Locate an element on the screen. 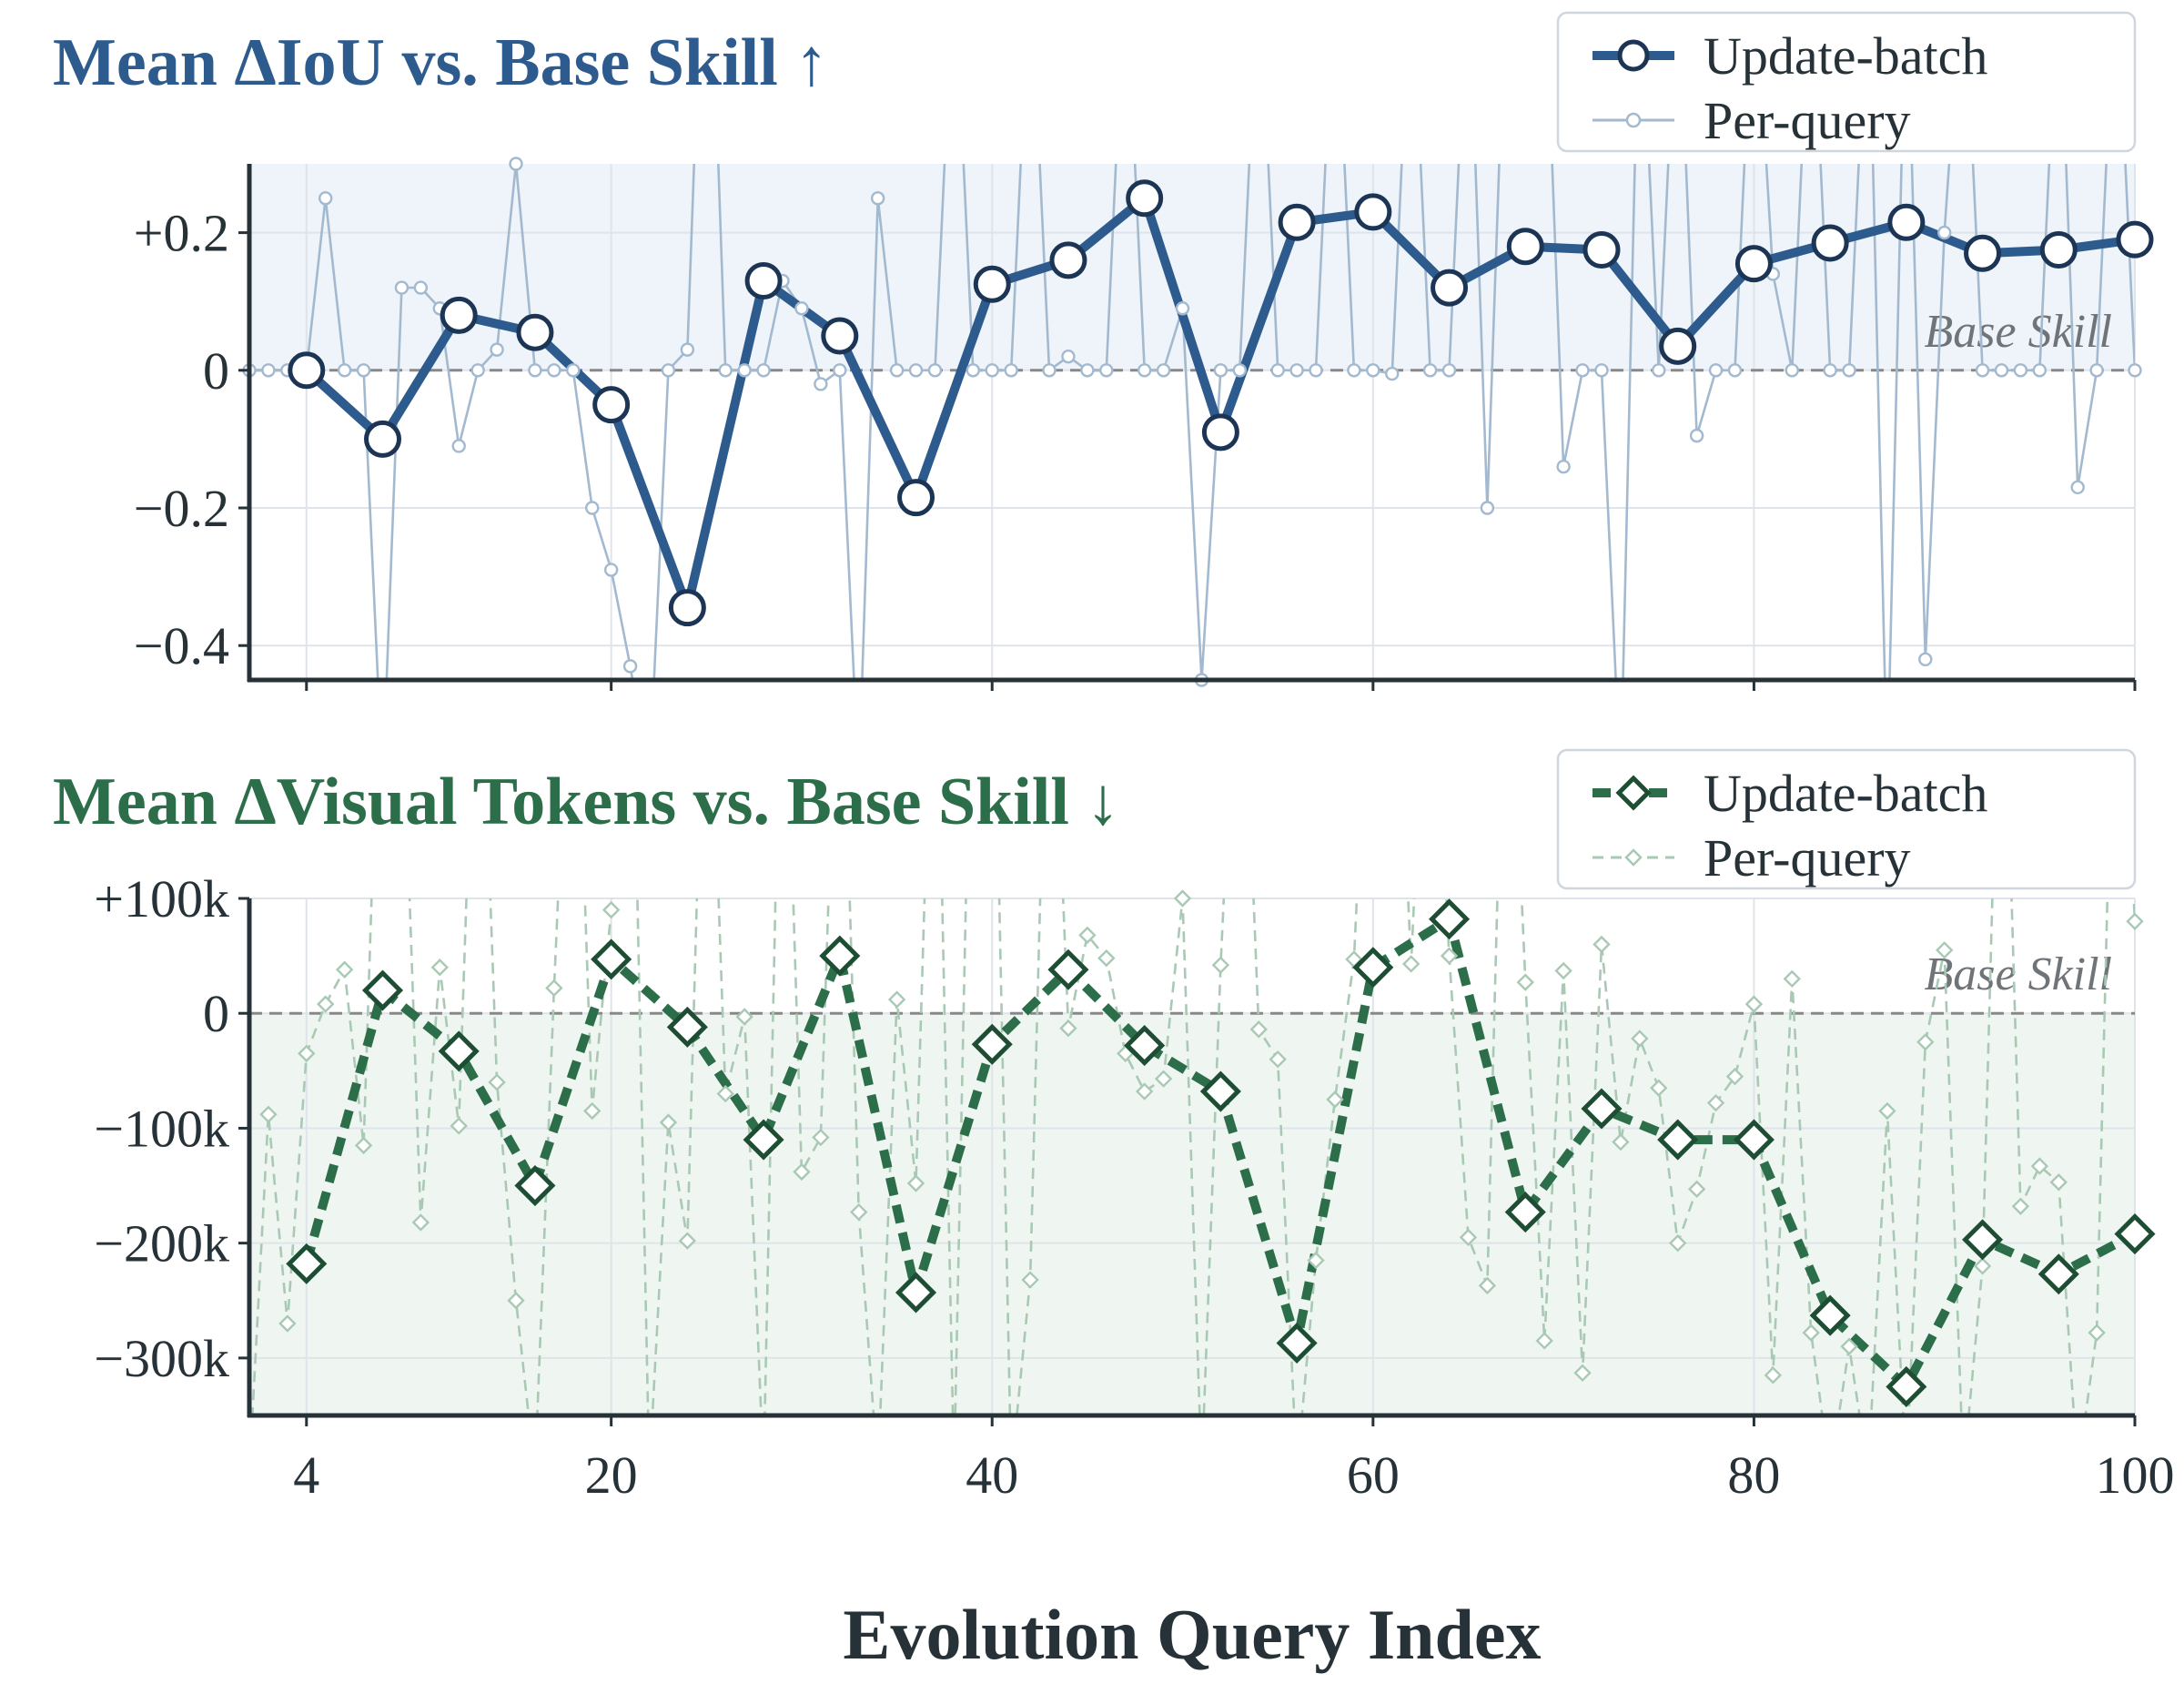 Image resolution: width=2184 pixels, height=1704 pixels. iou-panel-title: Mean ΔIoU vs. Base Skill ↑ is located at coordinates (441, 62).